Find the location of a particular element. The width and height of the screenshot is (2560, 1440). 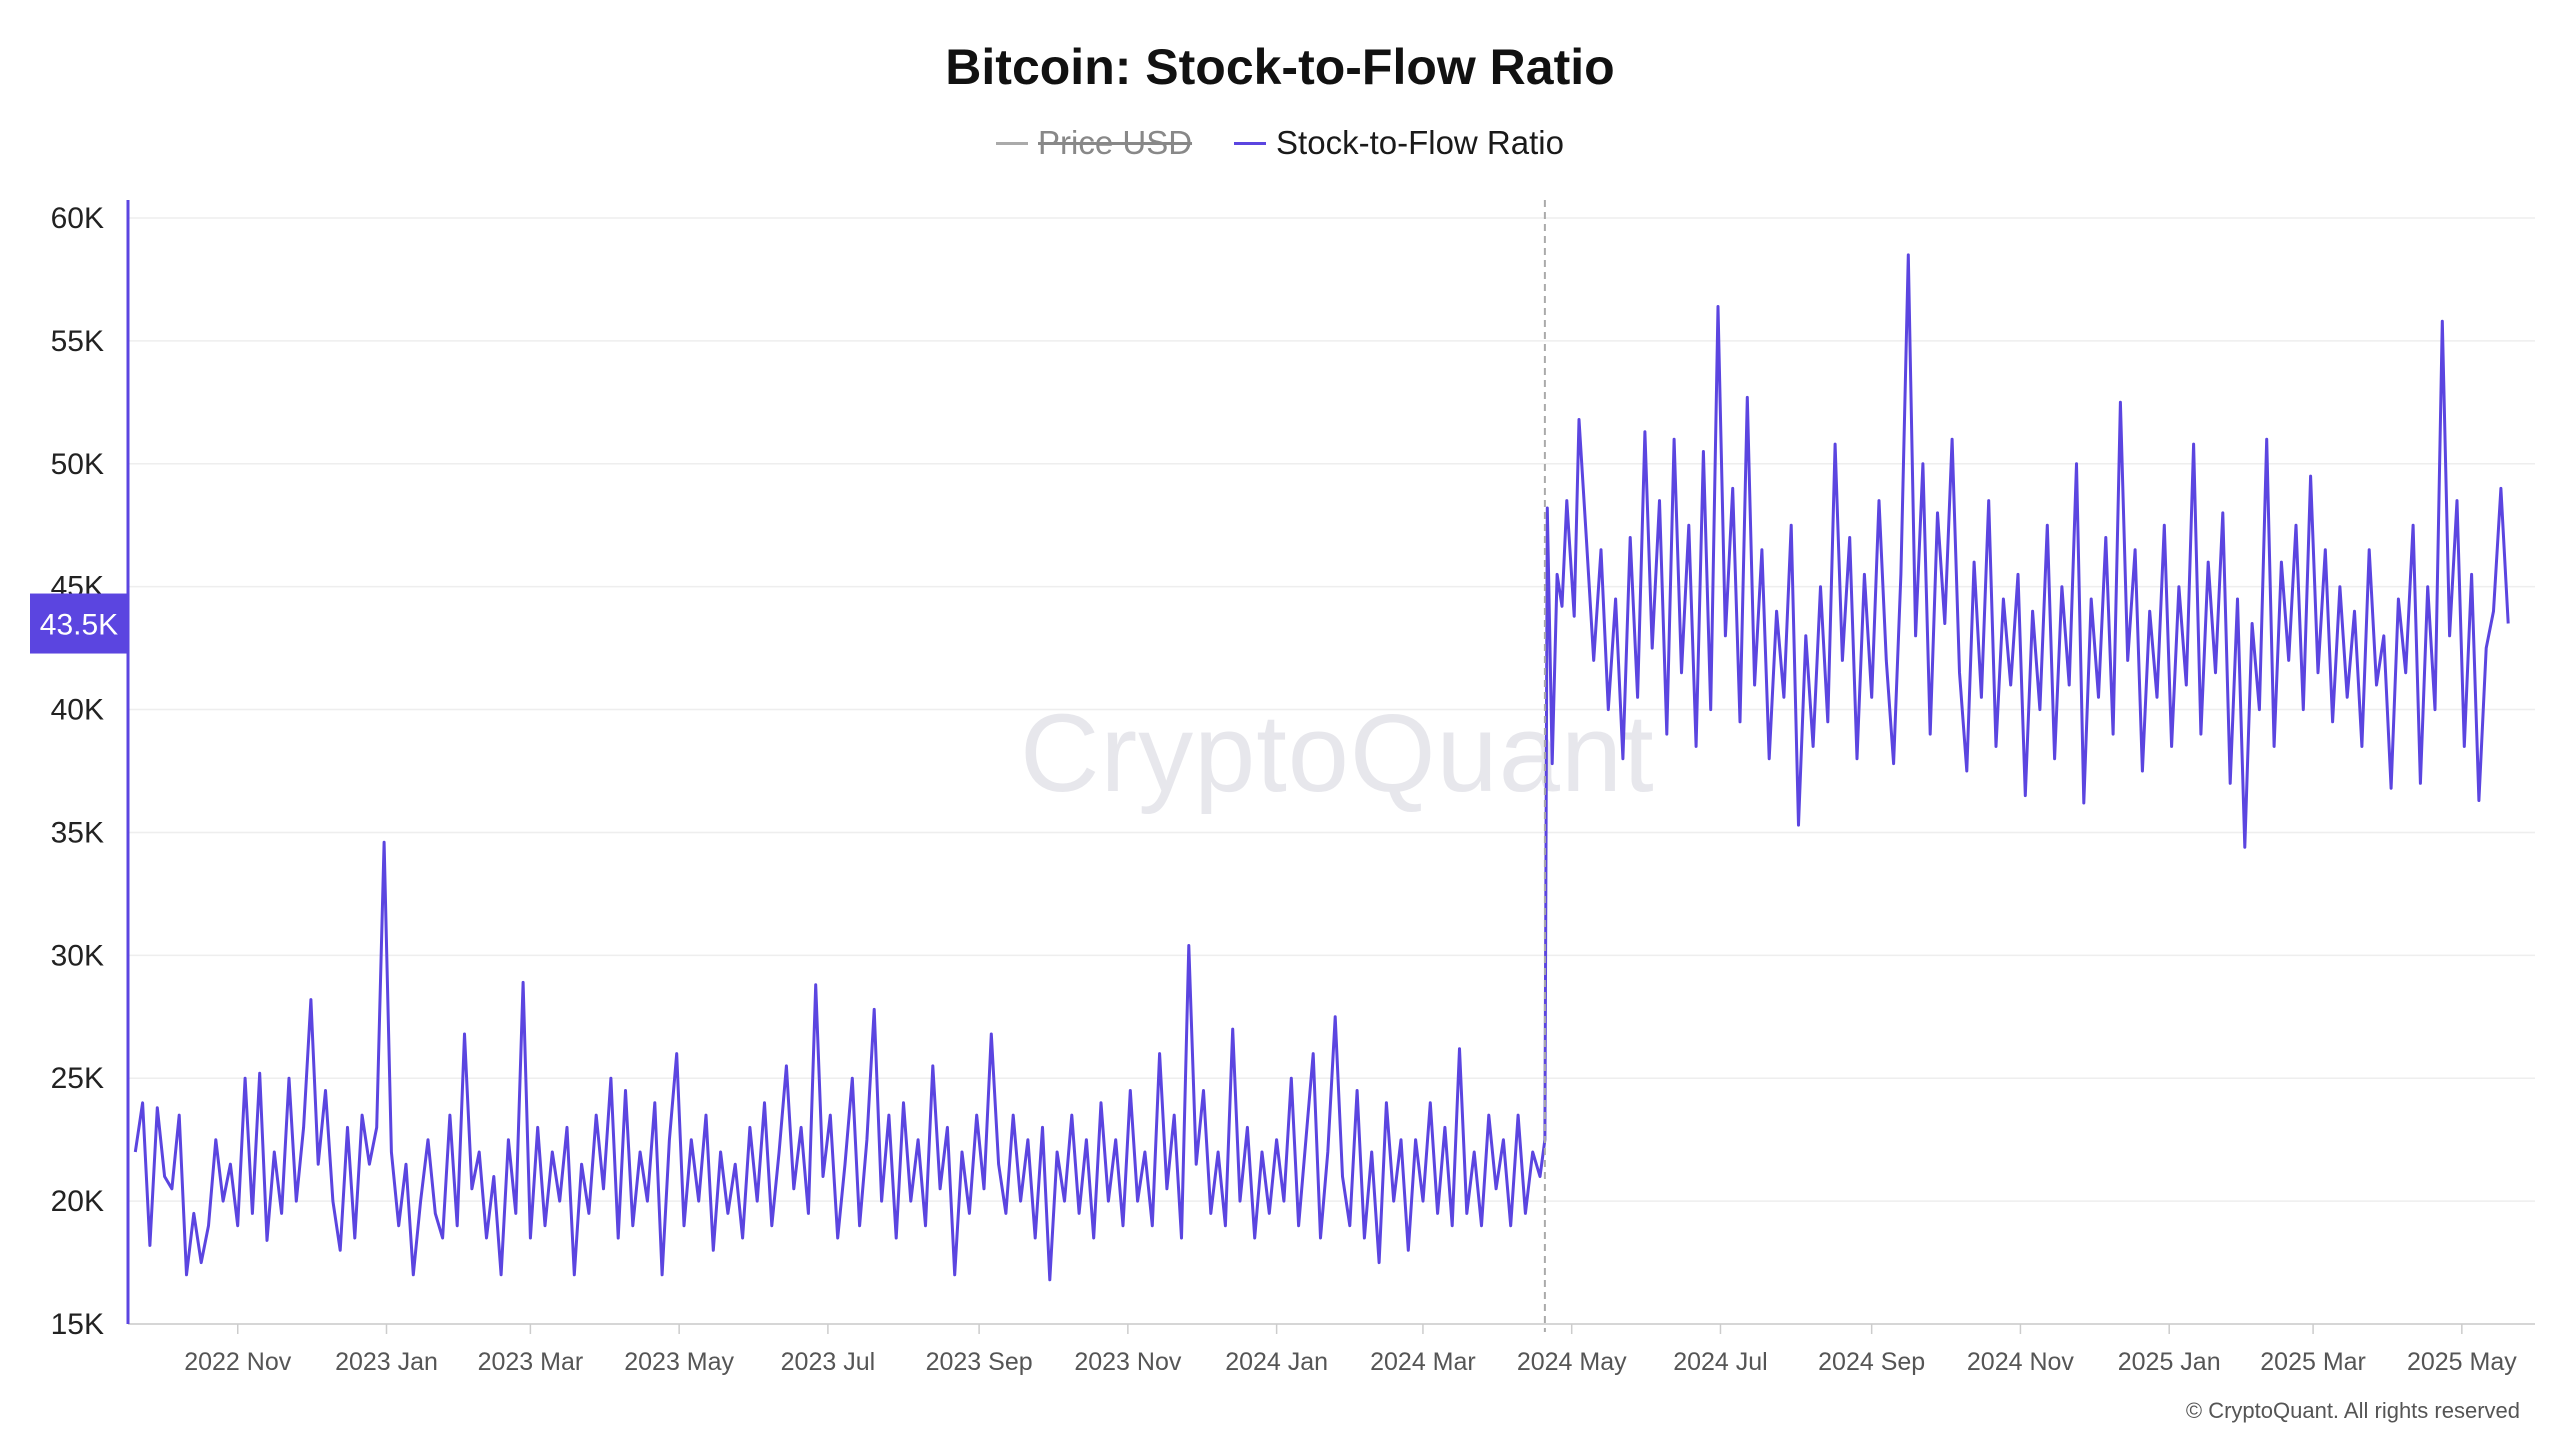

y-tick-label: 55K is located at coordinates (77, 341).